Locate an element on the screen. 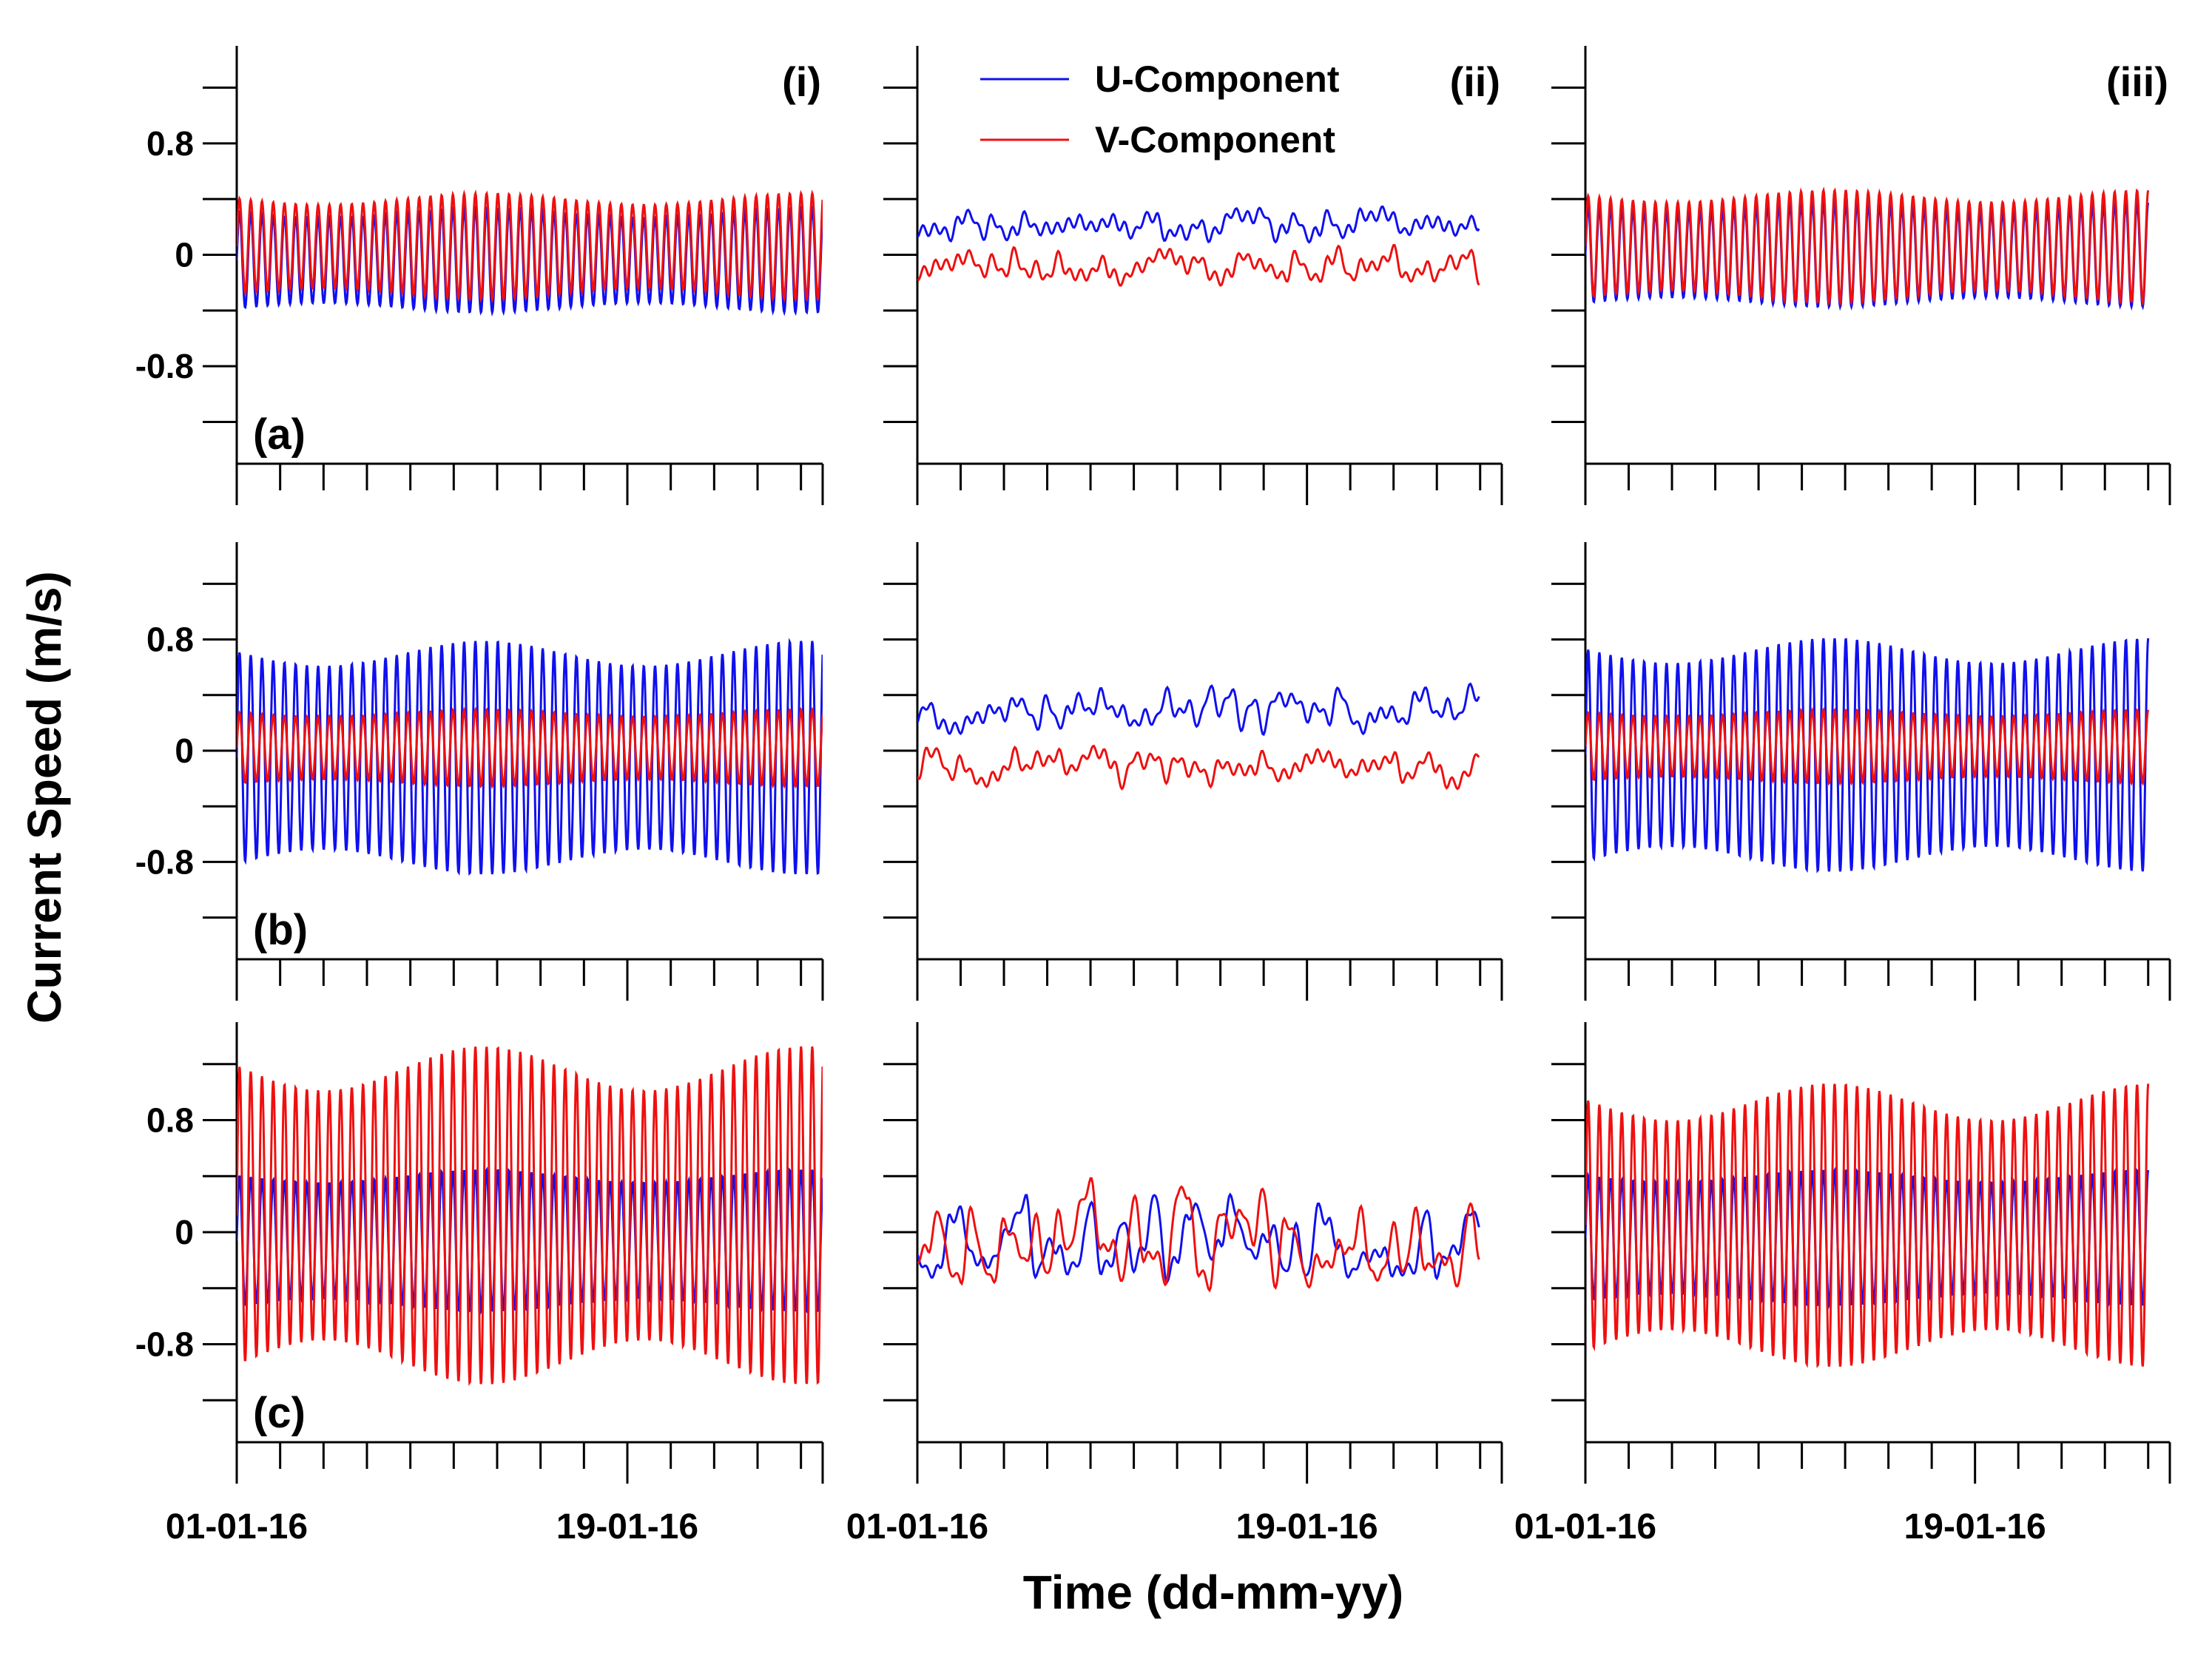 The width and height of the screenshot is (2212, 1653). x-axis-title: Time (dd-mm-yy) is located at coordinates (1213, 1592).